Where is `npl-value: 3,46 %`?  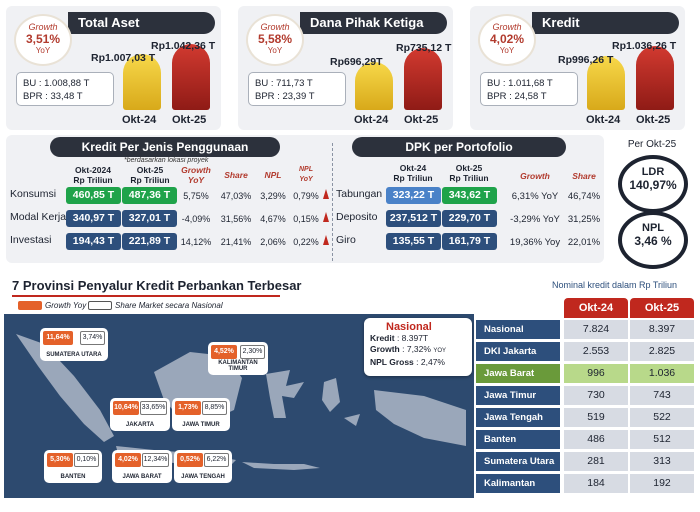 npl-value: 3,46 % is located at coordinates (653, 241).